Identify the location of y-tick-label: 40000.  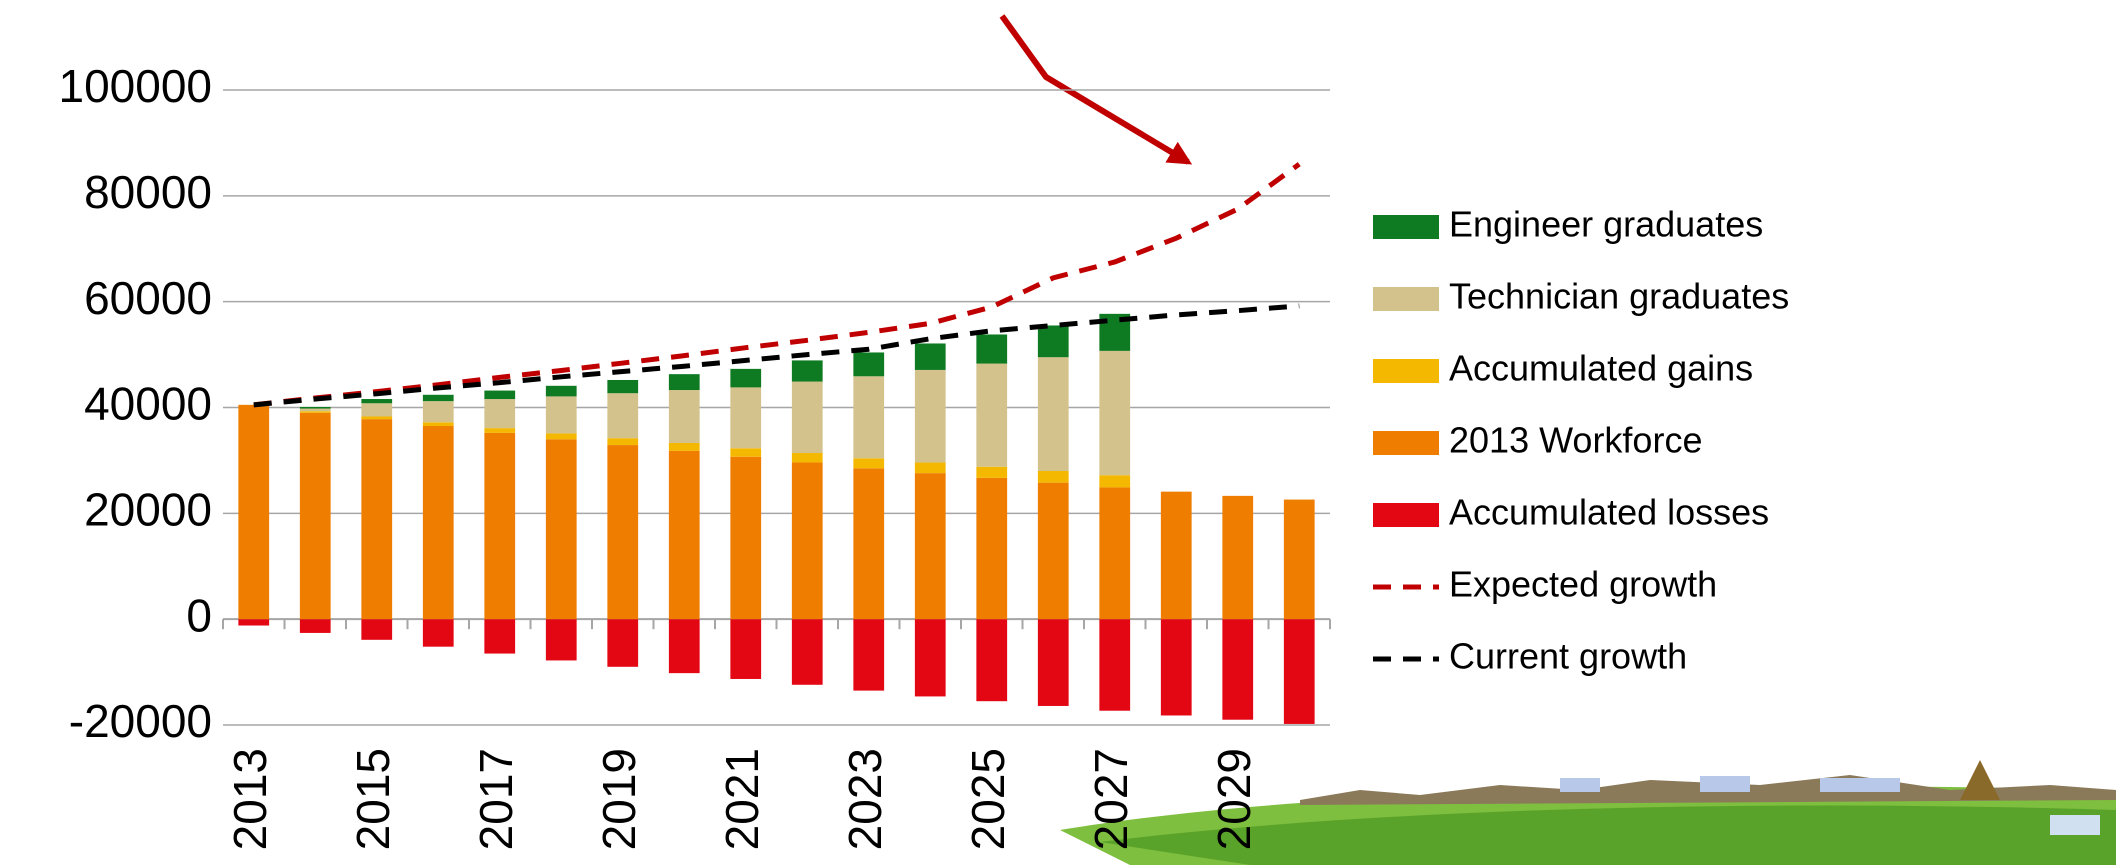
(148, 404).